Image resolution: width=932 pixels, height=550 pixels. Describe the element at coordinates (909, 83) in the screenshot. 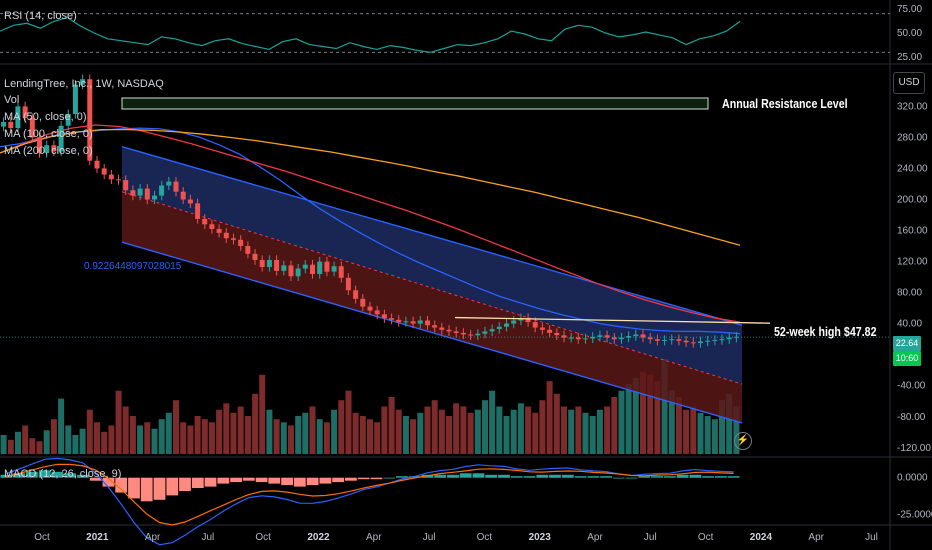

I see `currency-button: USD` at that location.